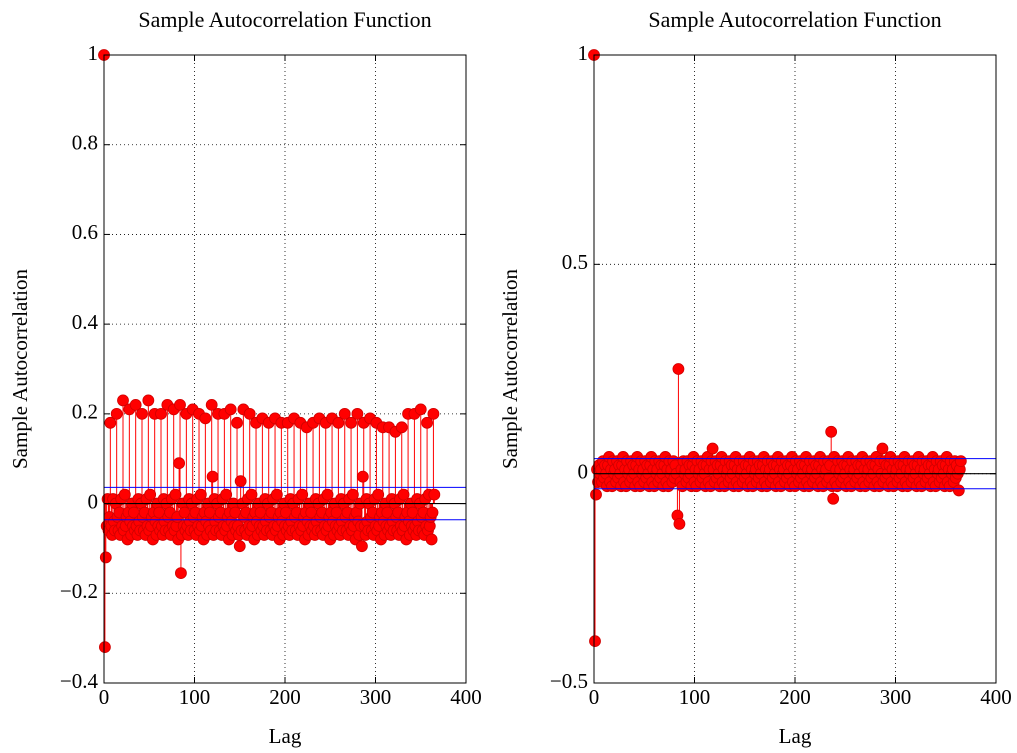  What do you see at coordinates (79, 681) in the screenshot?
I see `y-tick-label: −0.4` at bounding box center [79, 681].